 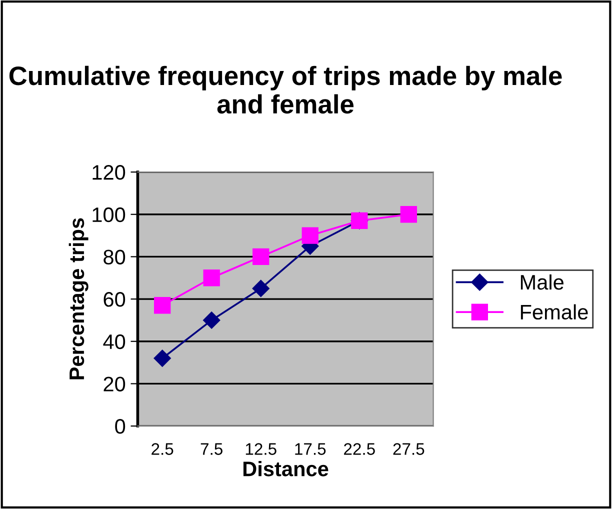 I want to click on x-tick-label: 7.5, so click(x=211, y=449).